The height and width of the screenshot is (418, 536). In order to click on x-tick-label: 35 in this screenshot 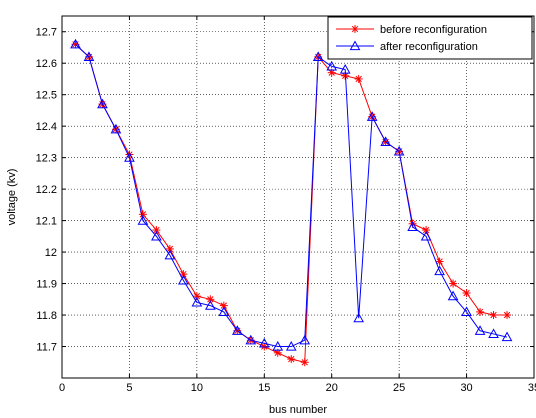, I will do `click(532, 388)`.